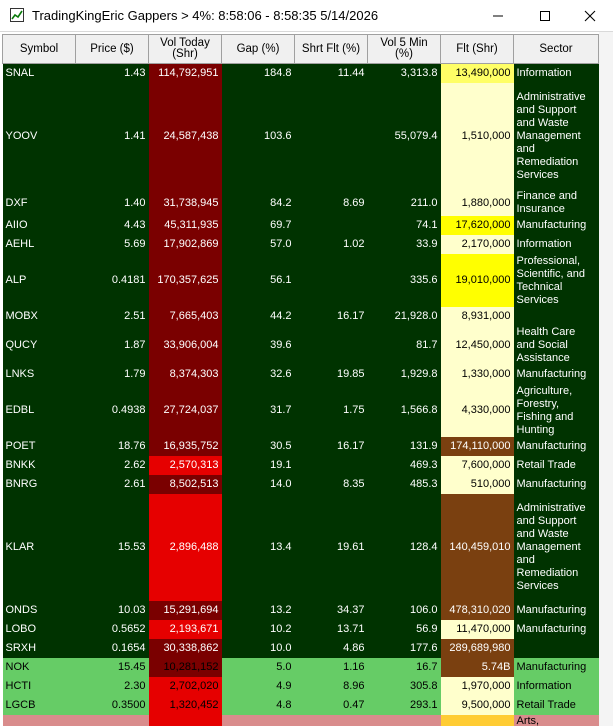 This screenshot has height=726, width=613. Describe the element at coordinates (39, 73) in the screenshot. I see `cell-symbol: SNAL` at that location.